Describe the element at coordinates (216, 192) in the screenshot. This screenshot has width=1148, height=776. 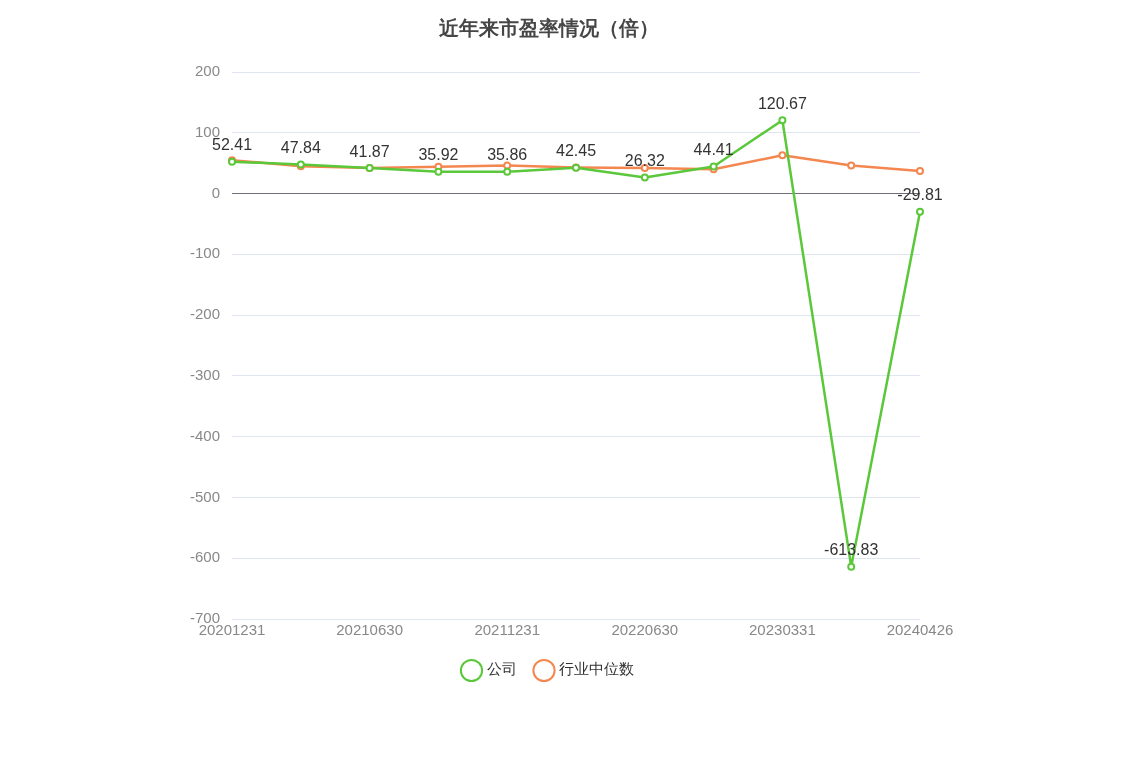
I see `y-tick-label: 0` at that location.